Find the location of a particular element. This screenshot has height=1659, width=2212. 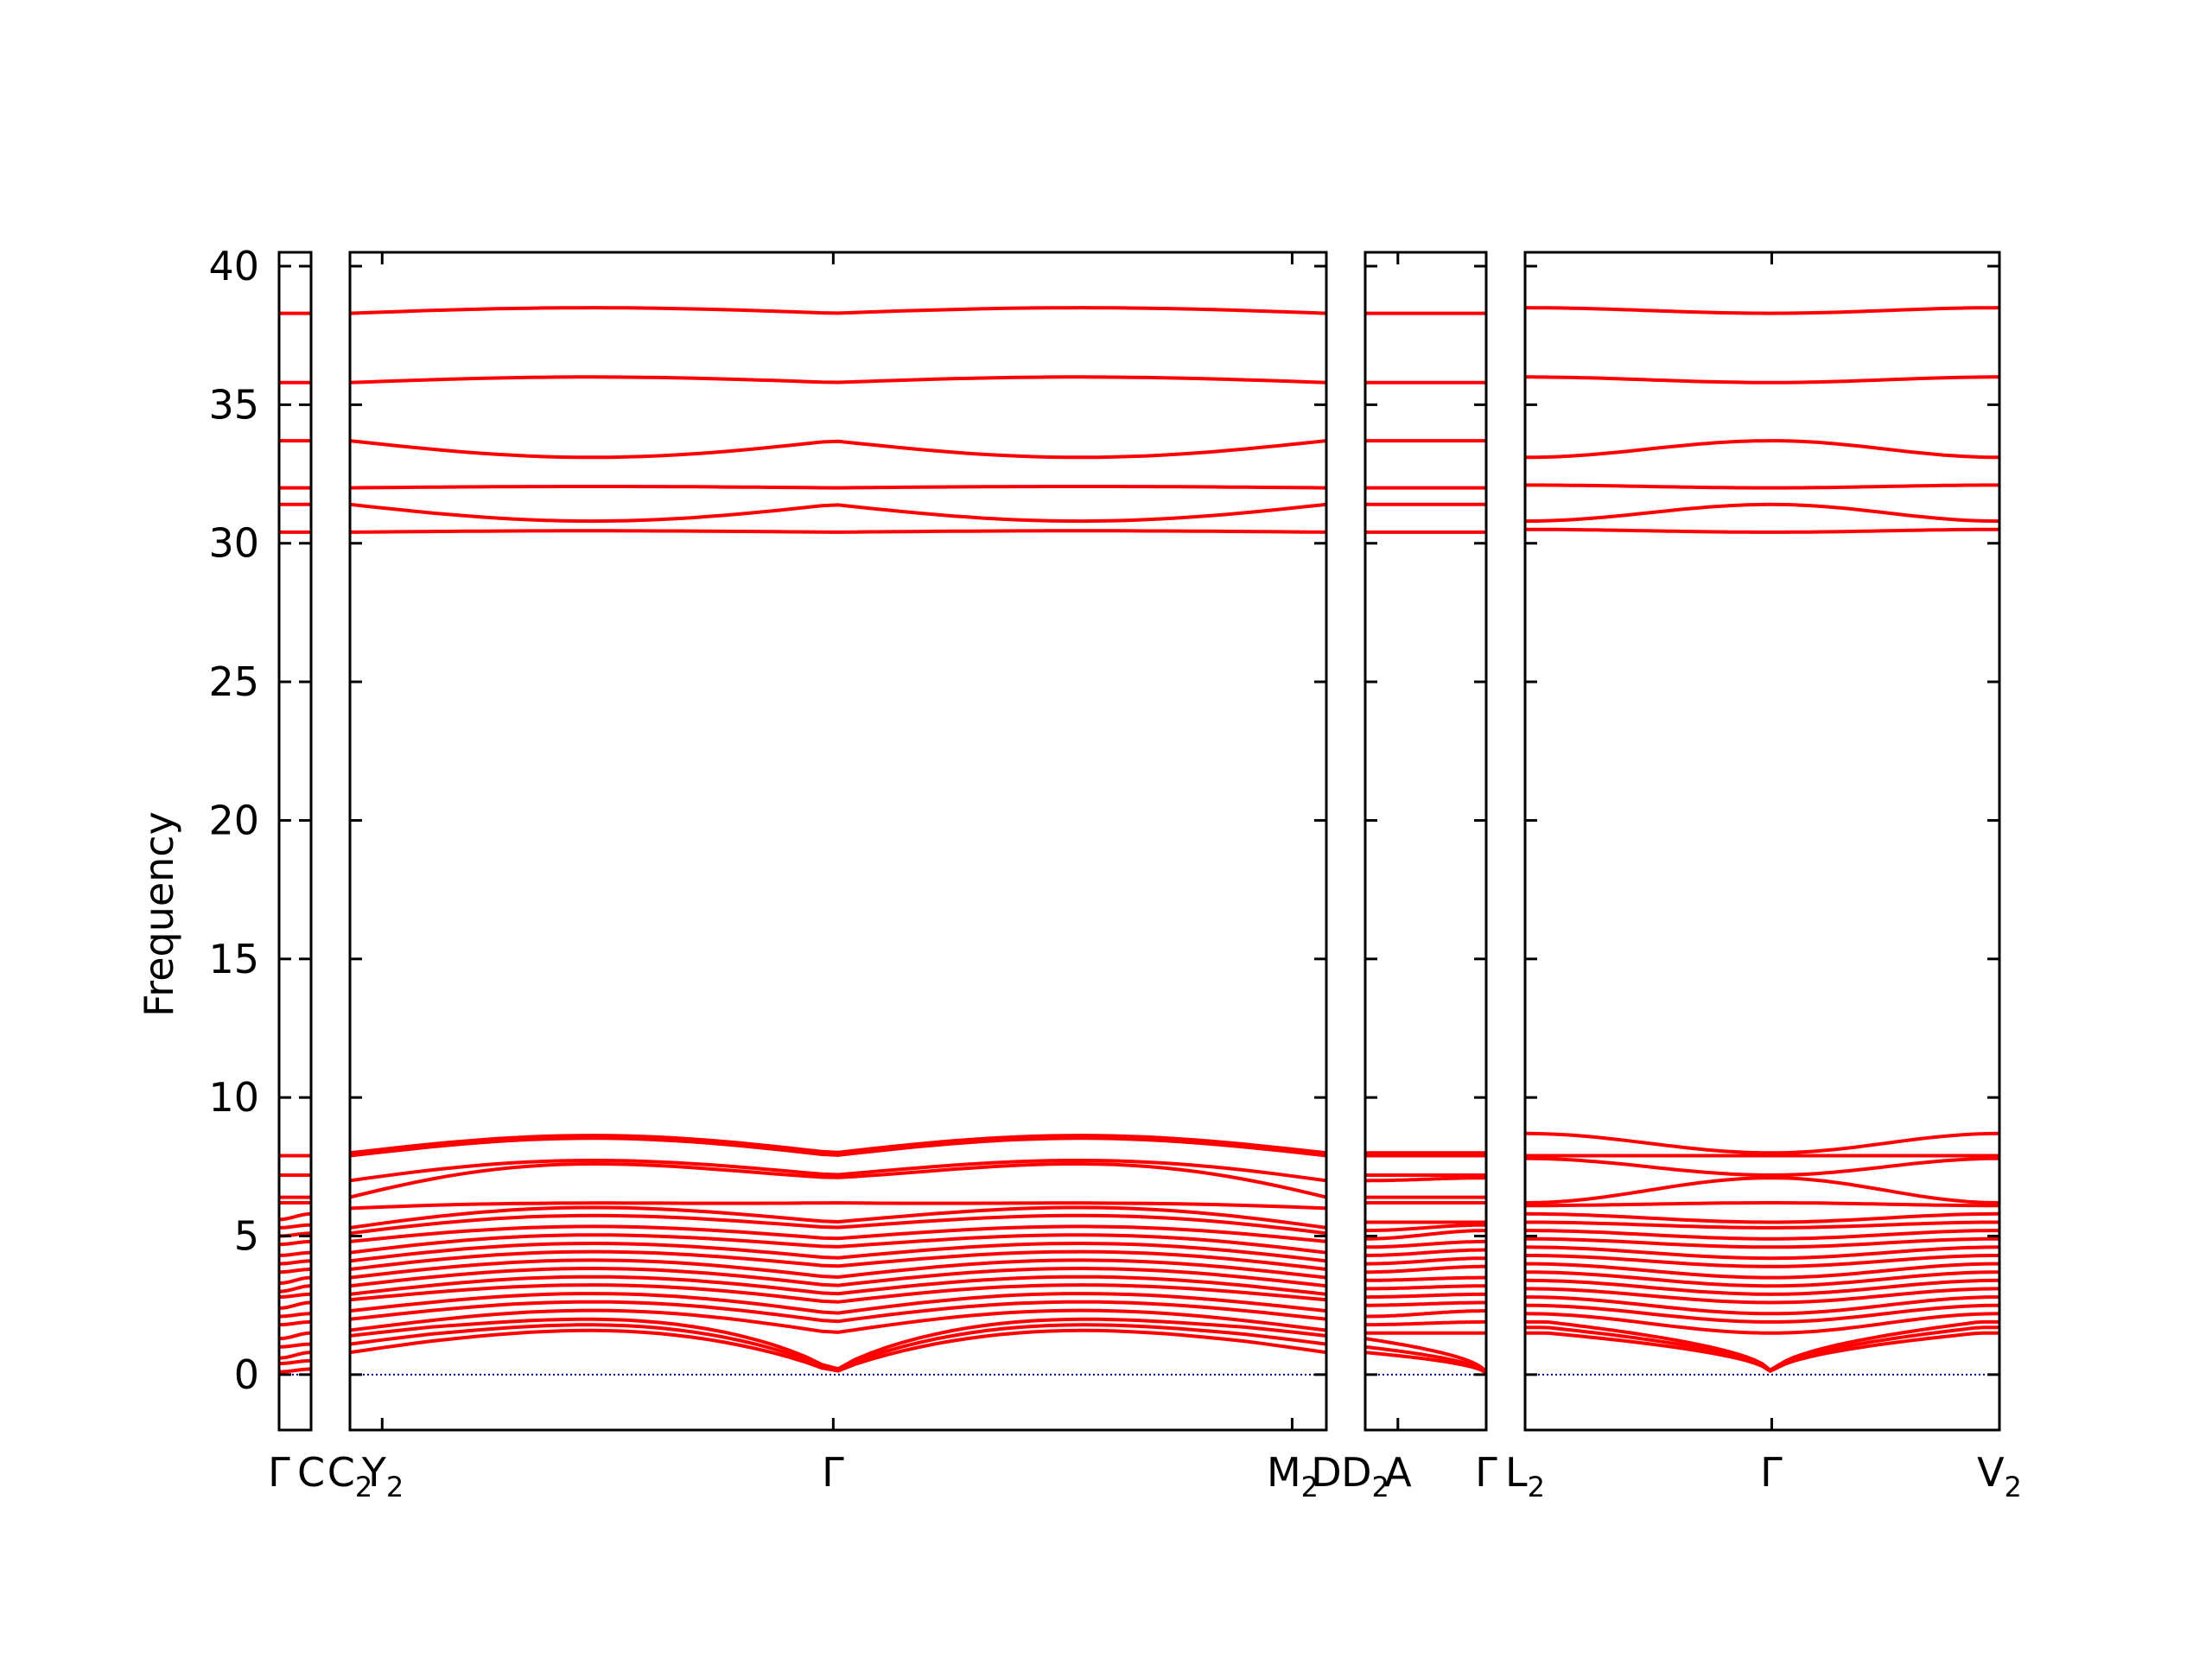

y-tick-label: 35 is located at coordinates (233, 404).